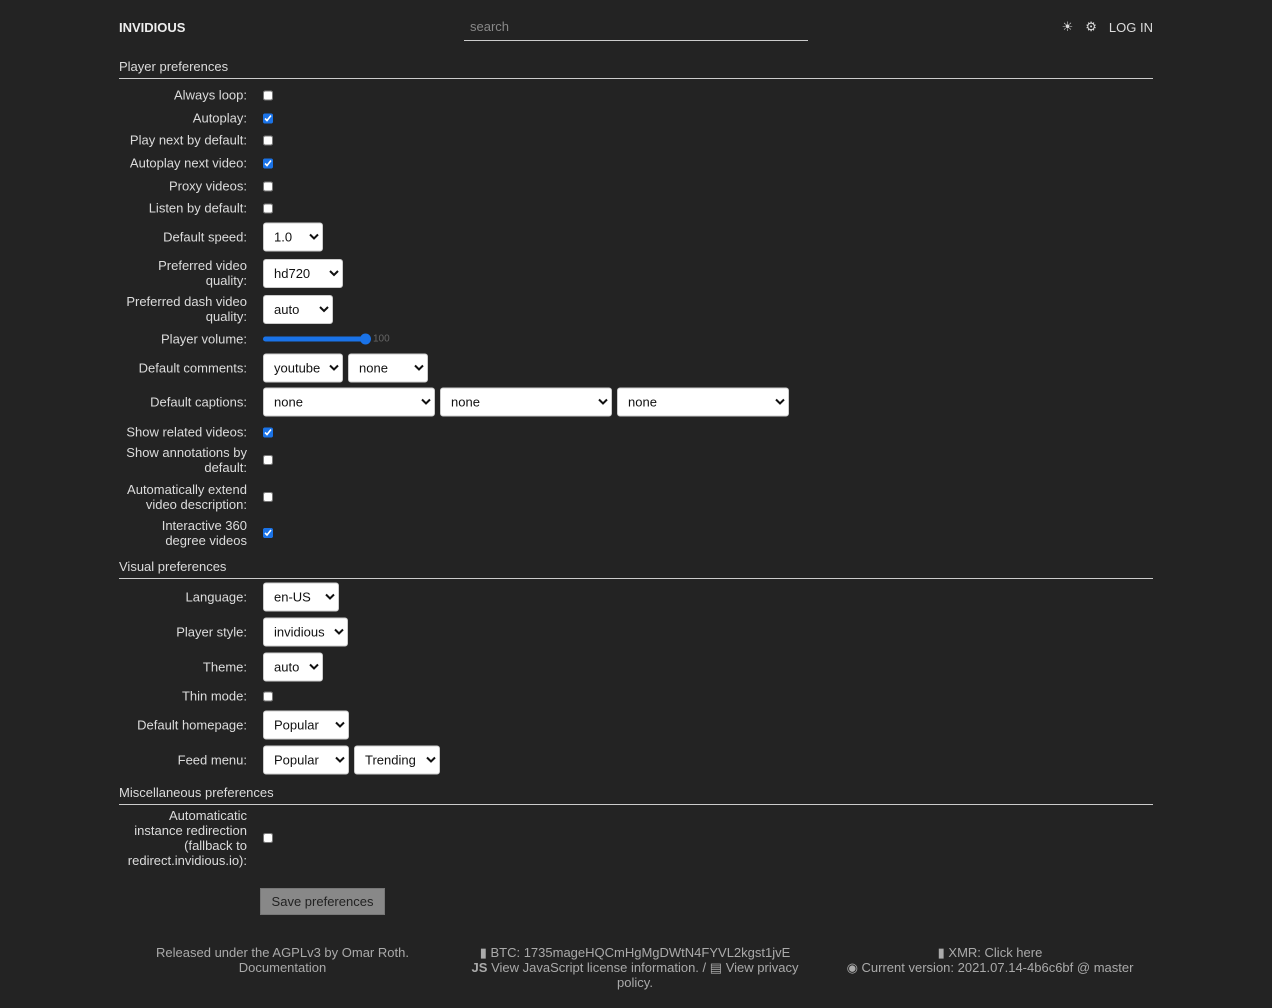 Image resolution: width=1272 pixels, height=1008 pixels. Describe the element at coordinates (306, 760) in the screenshot. I see `feed-menu-select-1: Popular` at that location.